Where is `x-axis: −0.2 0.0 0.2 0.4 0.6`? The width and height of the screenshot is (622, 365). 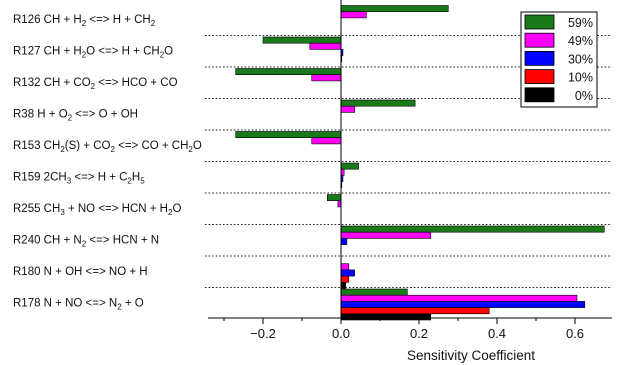
x-axis: −0.2 0.0 0.2 0.4 0.6 is located at coordinates (410, 329).